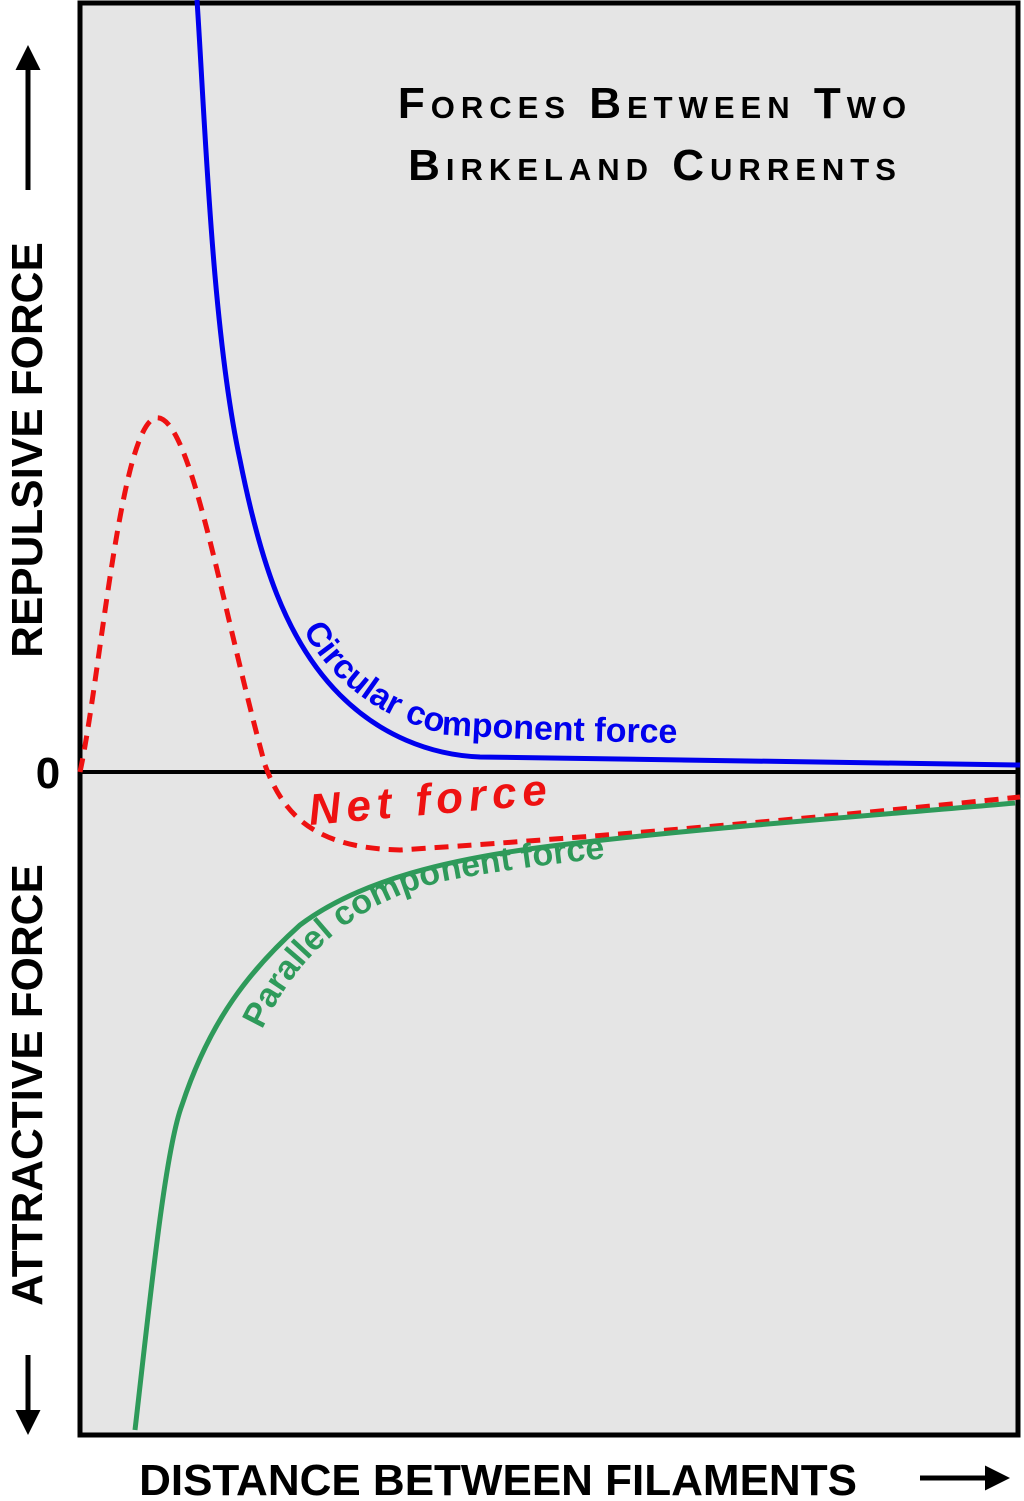 The height and width of the screenshot is (1501, 1024). What do you see at coordinates (27, 450) in the screenshot?
I see `y-label-repulsive: REPULSIVE FORCE` at bounding box center [27, 450].